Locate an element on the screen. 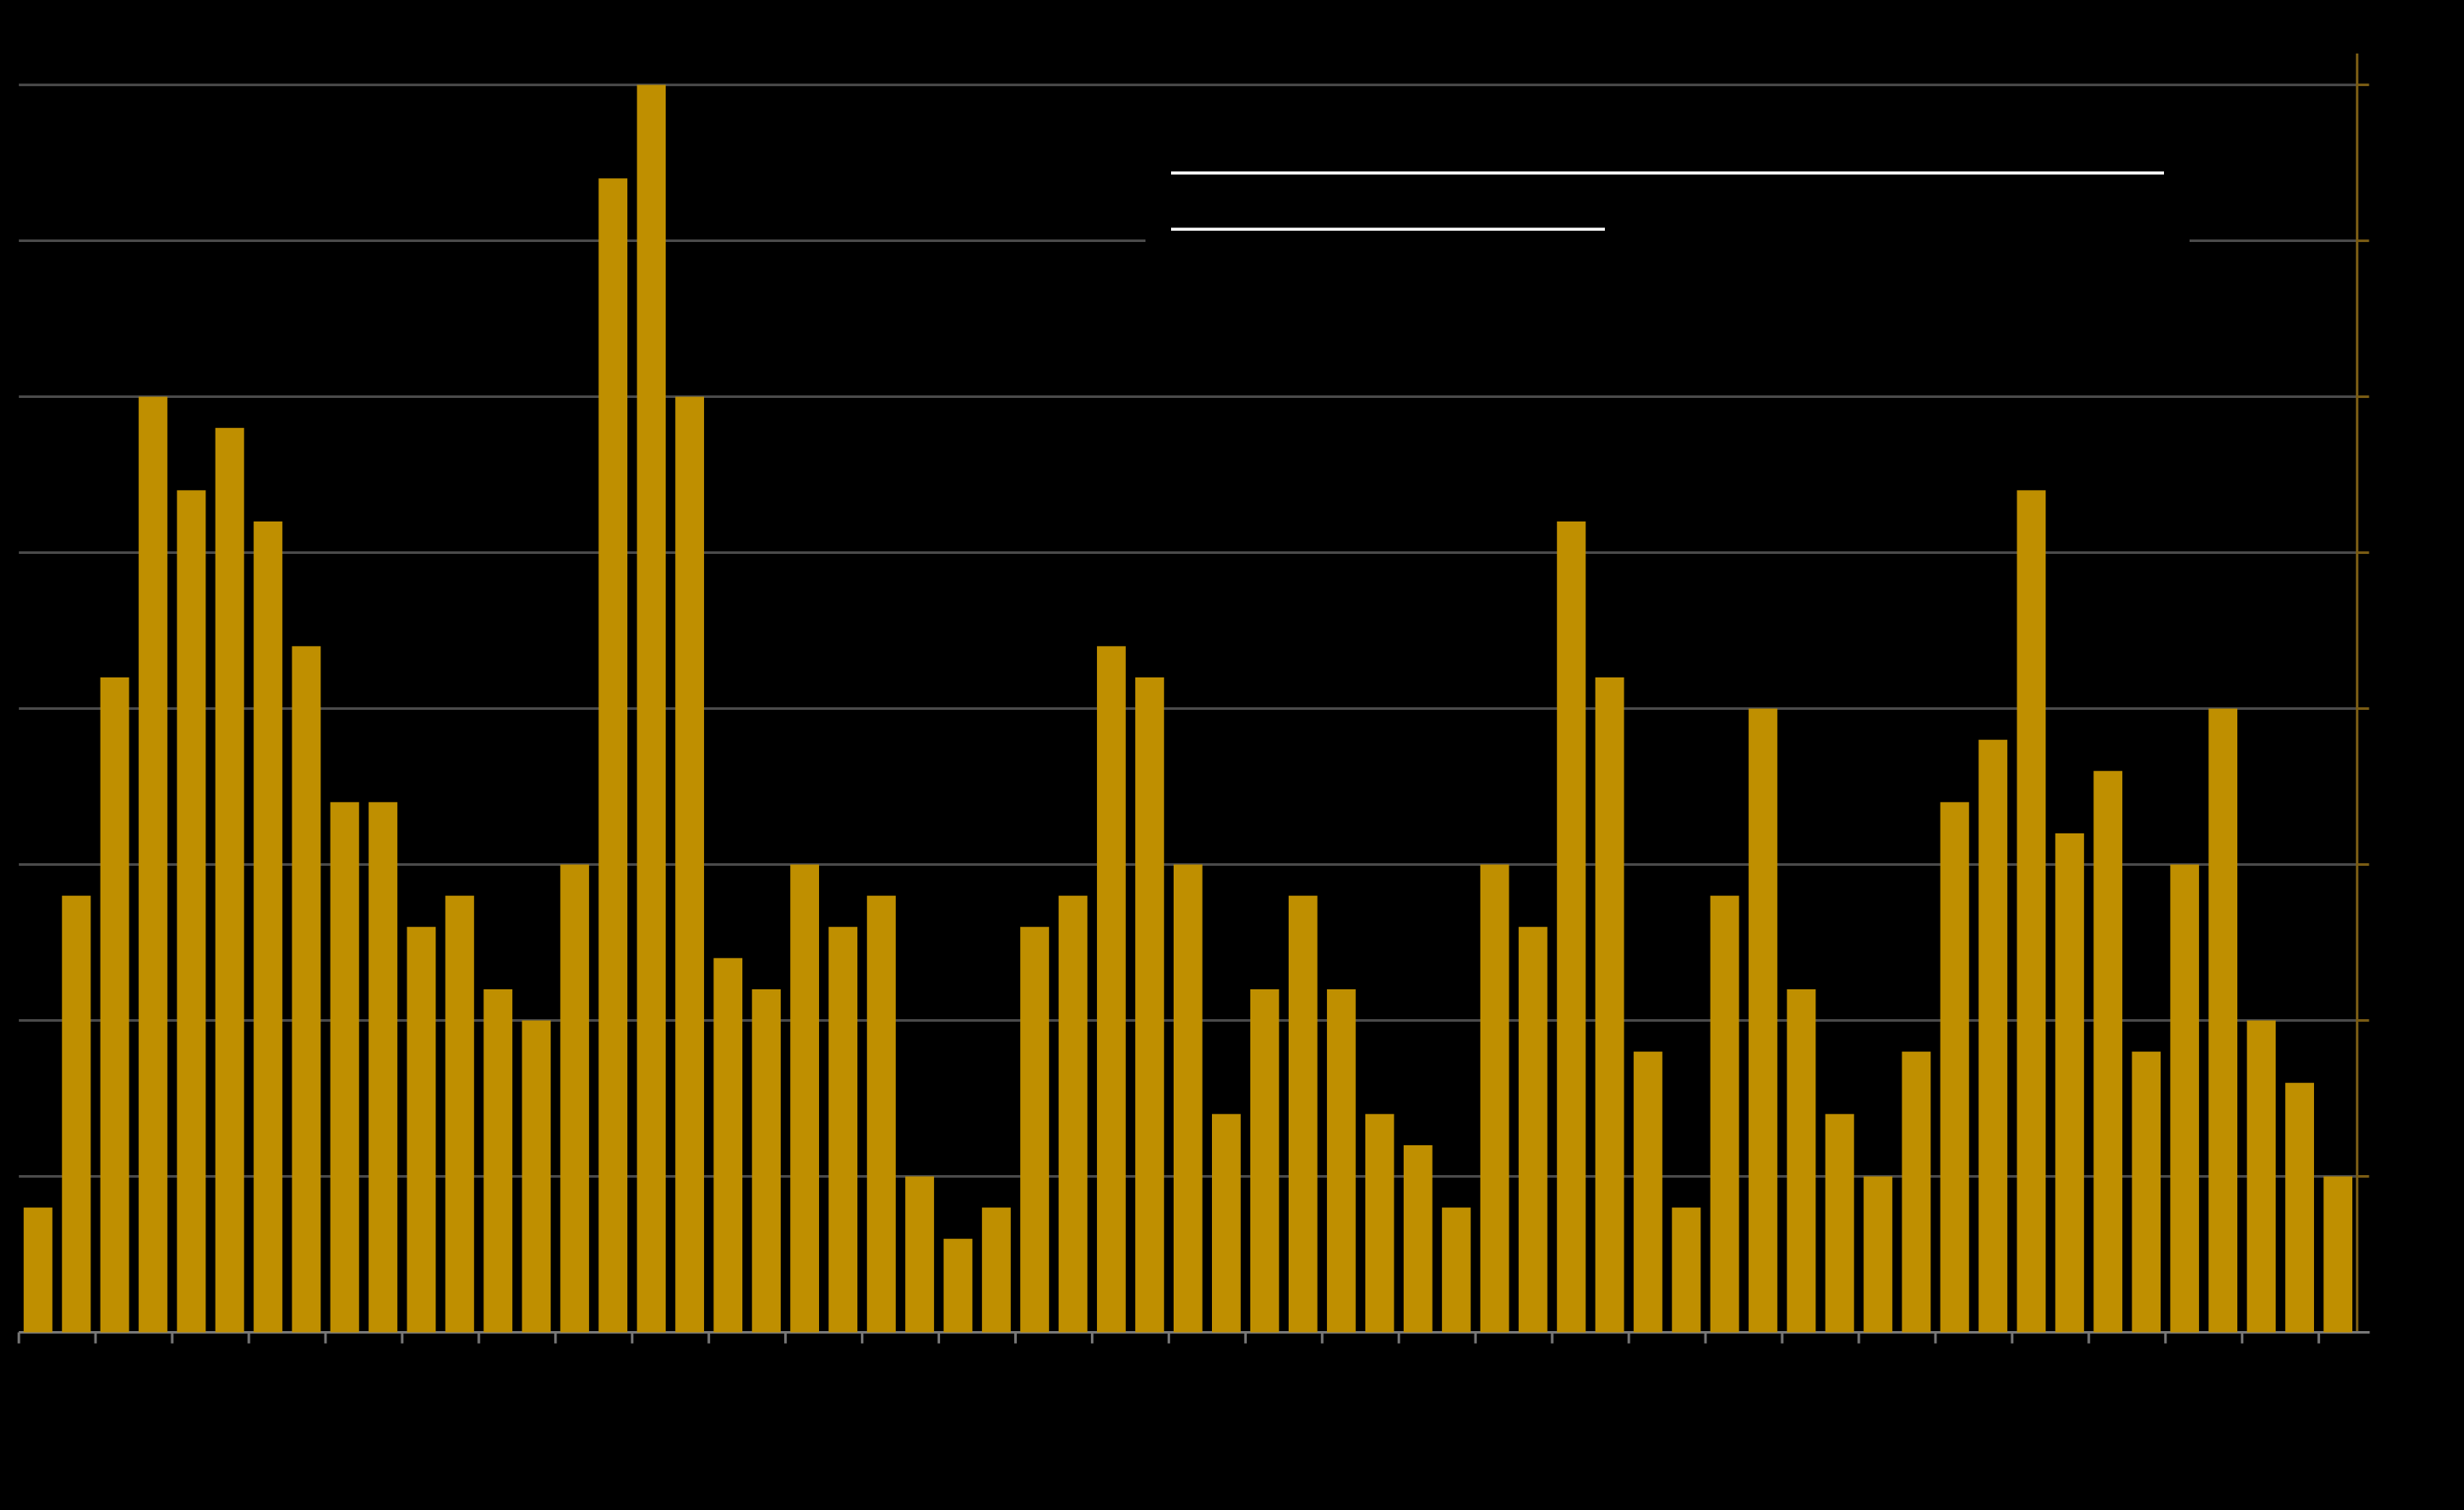 This screenshot has width=2464, height=1510. legend-box is located at coordinates (1667, 202).